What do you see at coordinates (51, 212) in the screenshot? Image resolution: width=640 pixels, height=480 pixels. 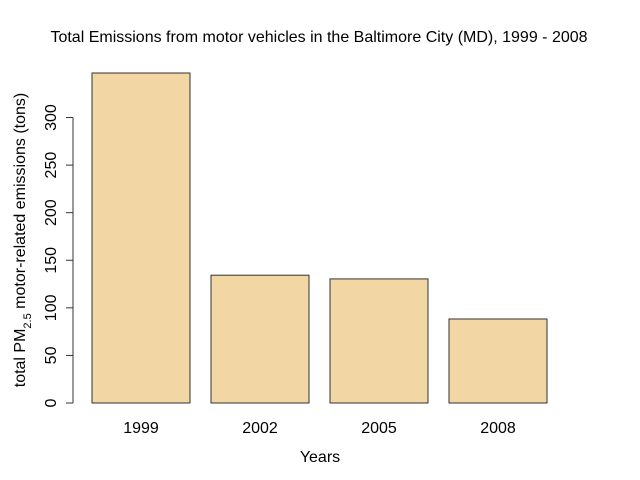 I see `y-tick-label: 200` at bounding box center [51, 212].